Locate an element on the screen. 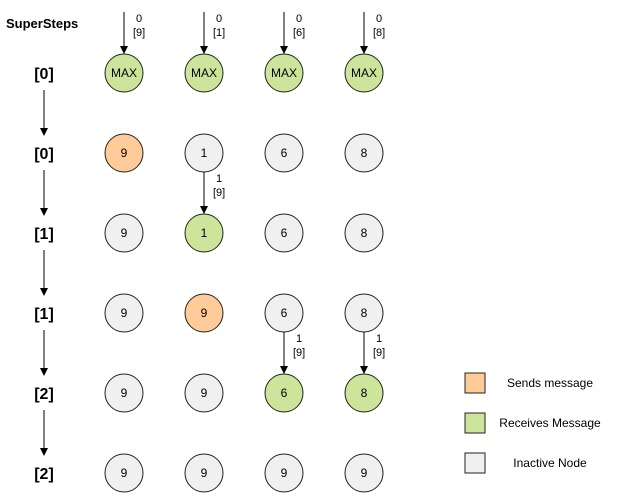  legend-item: Sends message is located at coordinates (528, 383).